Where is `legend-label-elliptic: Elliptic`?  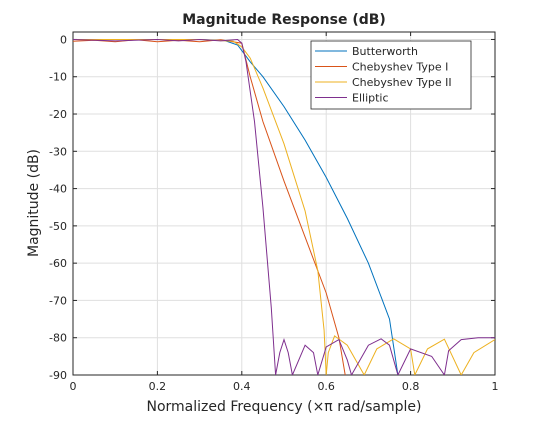 legend-label-elliptic: Elliptic is located at coordinates (370, 98).